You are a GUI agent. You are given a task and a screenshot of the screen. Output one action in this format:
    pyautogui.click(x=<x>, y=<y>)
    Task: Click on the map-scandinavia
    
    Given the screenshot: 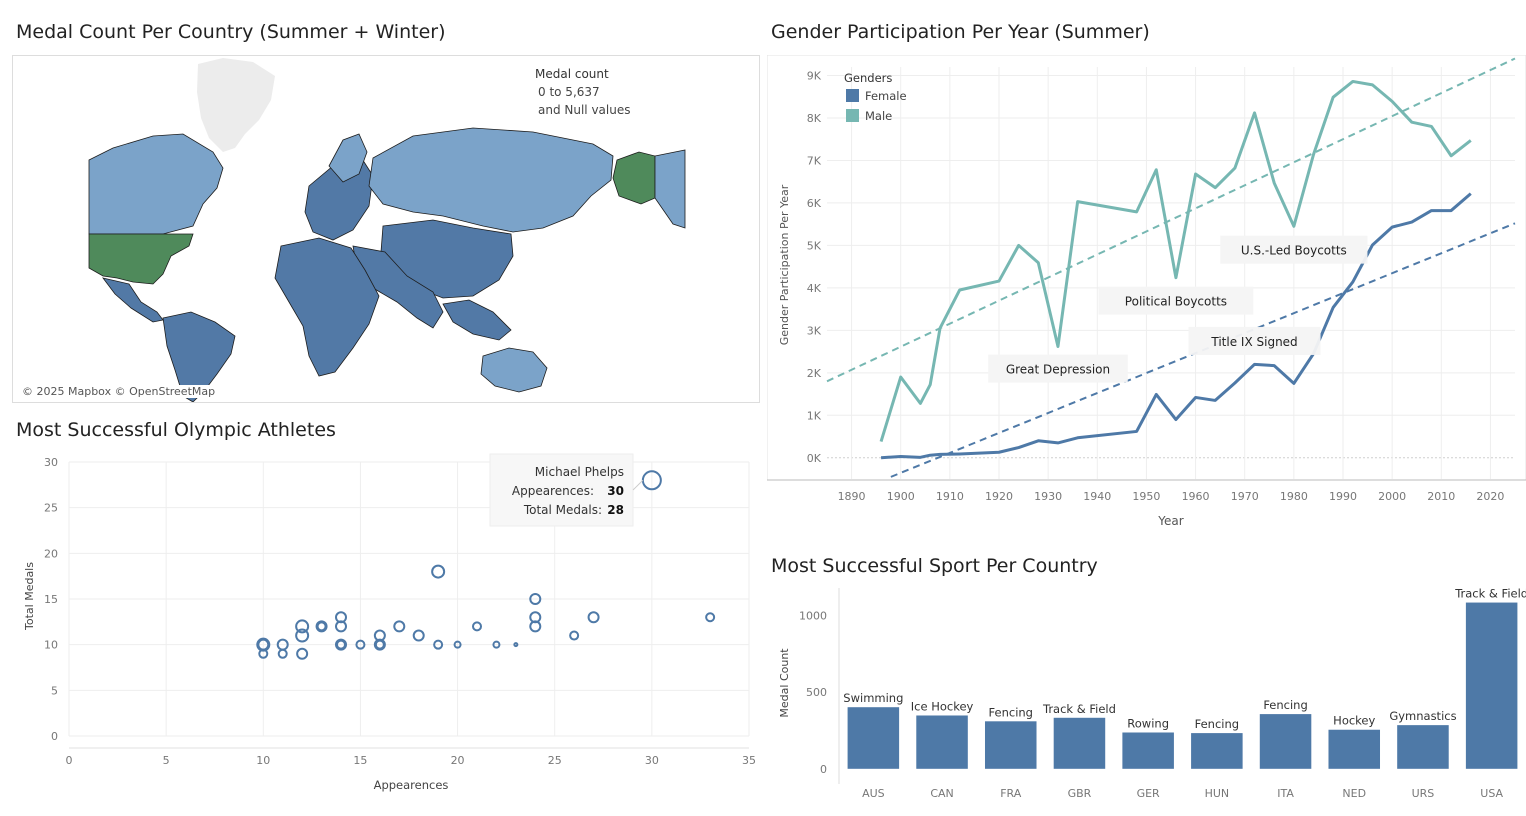 What is the action you would take?
    pyautogui.click(x=348, y=158)
    